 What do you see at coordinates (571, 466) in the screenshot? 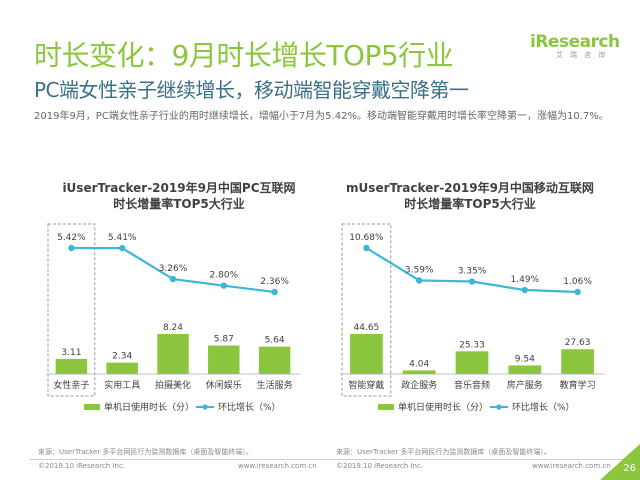
I see `footer-url-right: www.iresearch.com.cn` at bounding box center [571, 466].